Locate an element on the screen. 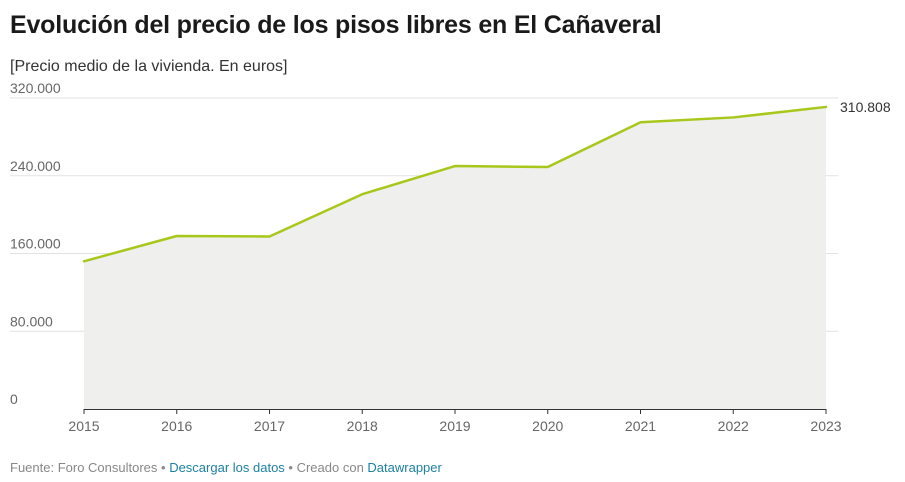 Image resolution: width=905 pixels, height=482 pixels. y-tick-label: 160.000 is located at coordinates (35, 244).